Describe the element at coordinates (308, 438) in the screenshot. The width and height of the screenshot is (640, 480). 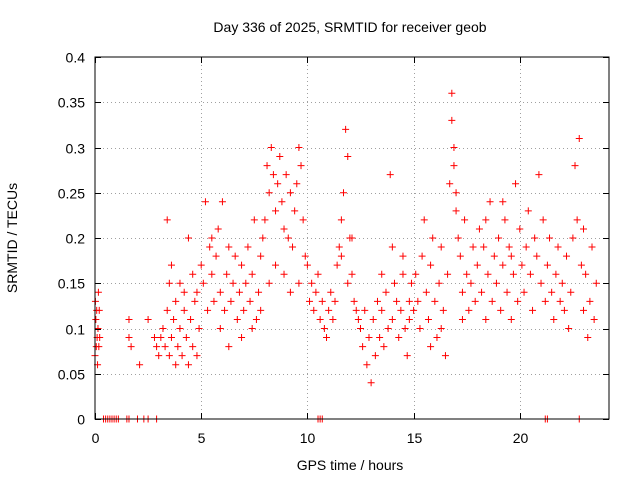
I see `x-tick-label: 10` at that location.